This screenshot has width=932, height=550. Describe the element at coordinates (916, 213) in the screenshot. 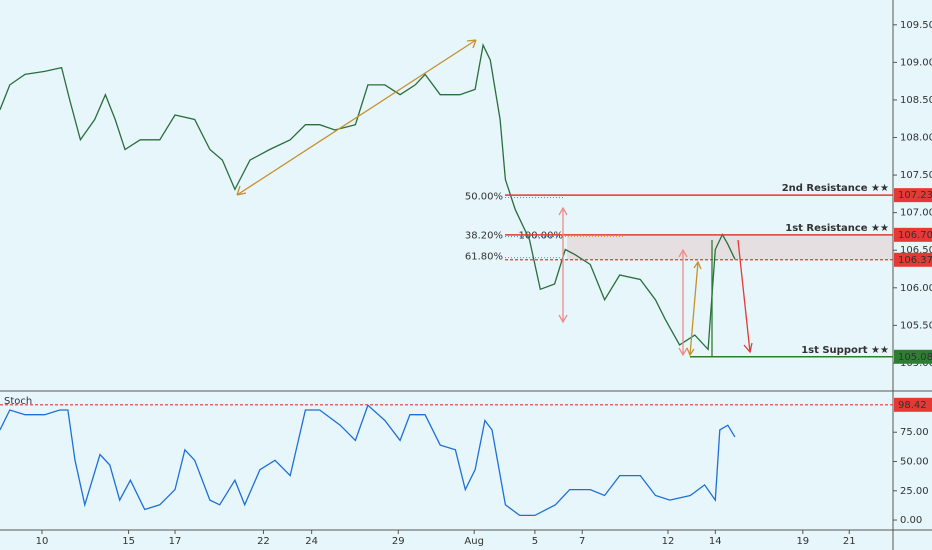

I see `y-tick-label: 107.000` at that location.